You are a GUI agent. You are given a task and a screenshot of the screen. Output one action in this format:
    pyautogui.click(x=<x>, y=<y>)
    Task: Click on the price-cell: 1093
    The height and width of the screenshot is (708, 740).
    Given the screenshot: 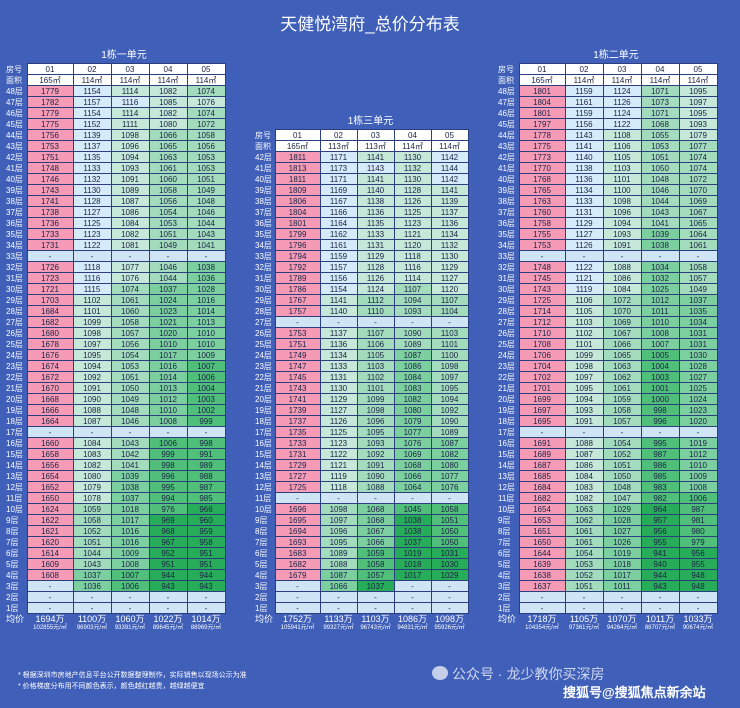 What is the action you would take?
    pyautogui.click(x=375, y=443)
    